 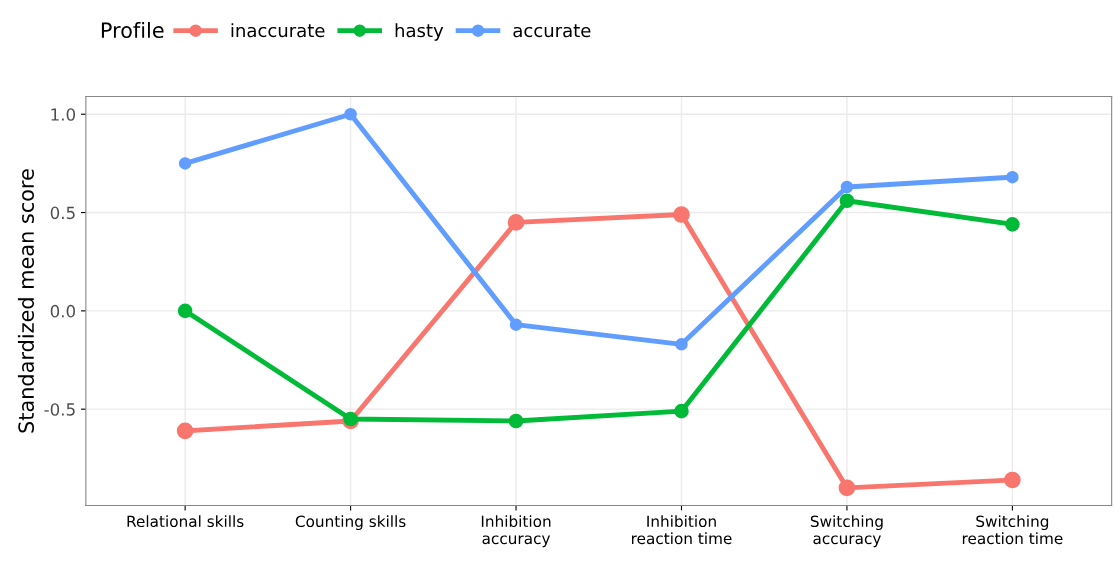 I want to click on y-tick-label: 0.5, so click(x=62, y=213).